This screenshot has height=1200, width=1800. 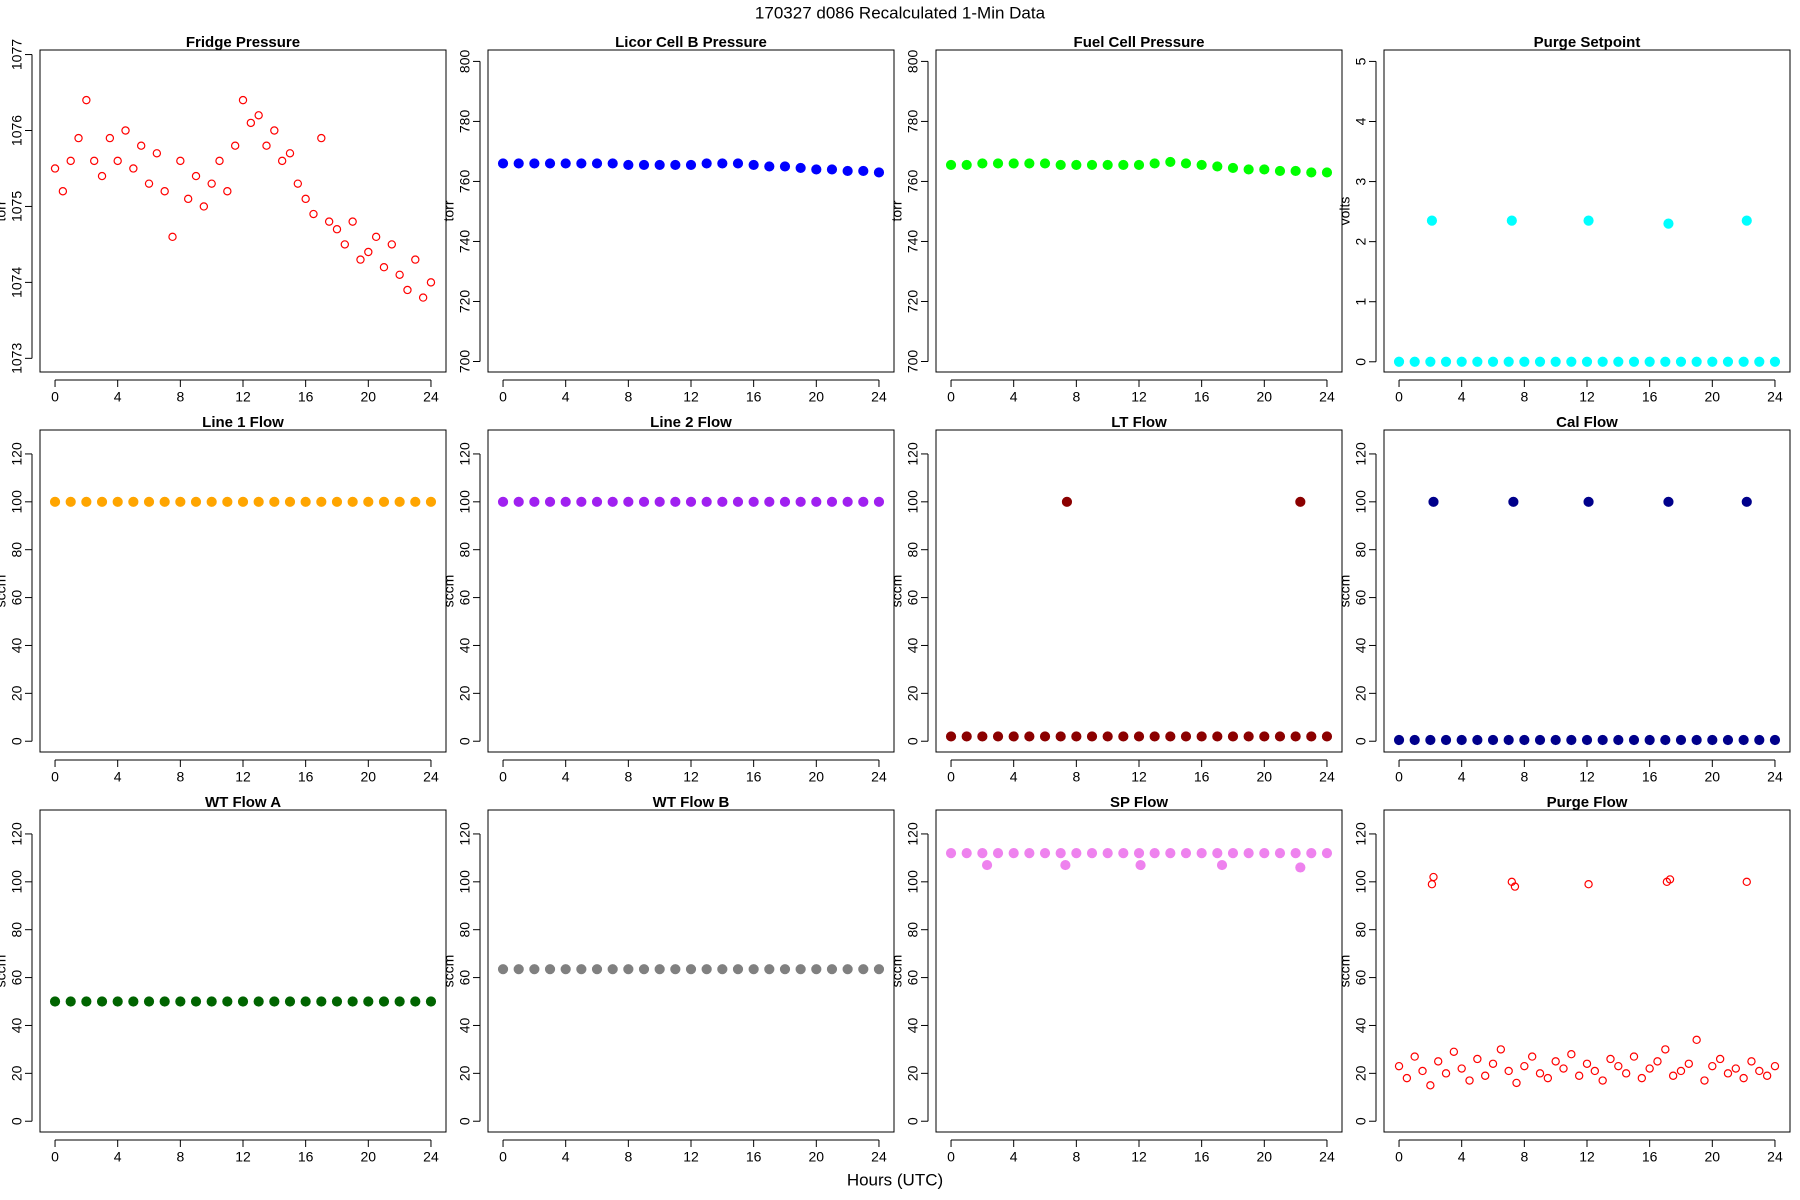 I want to click on y-tick-label: 120, so click(x=465, y=834).